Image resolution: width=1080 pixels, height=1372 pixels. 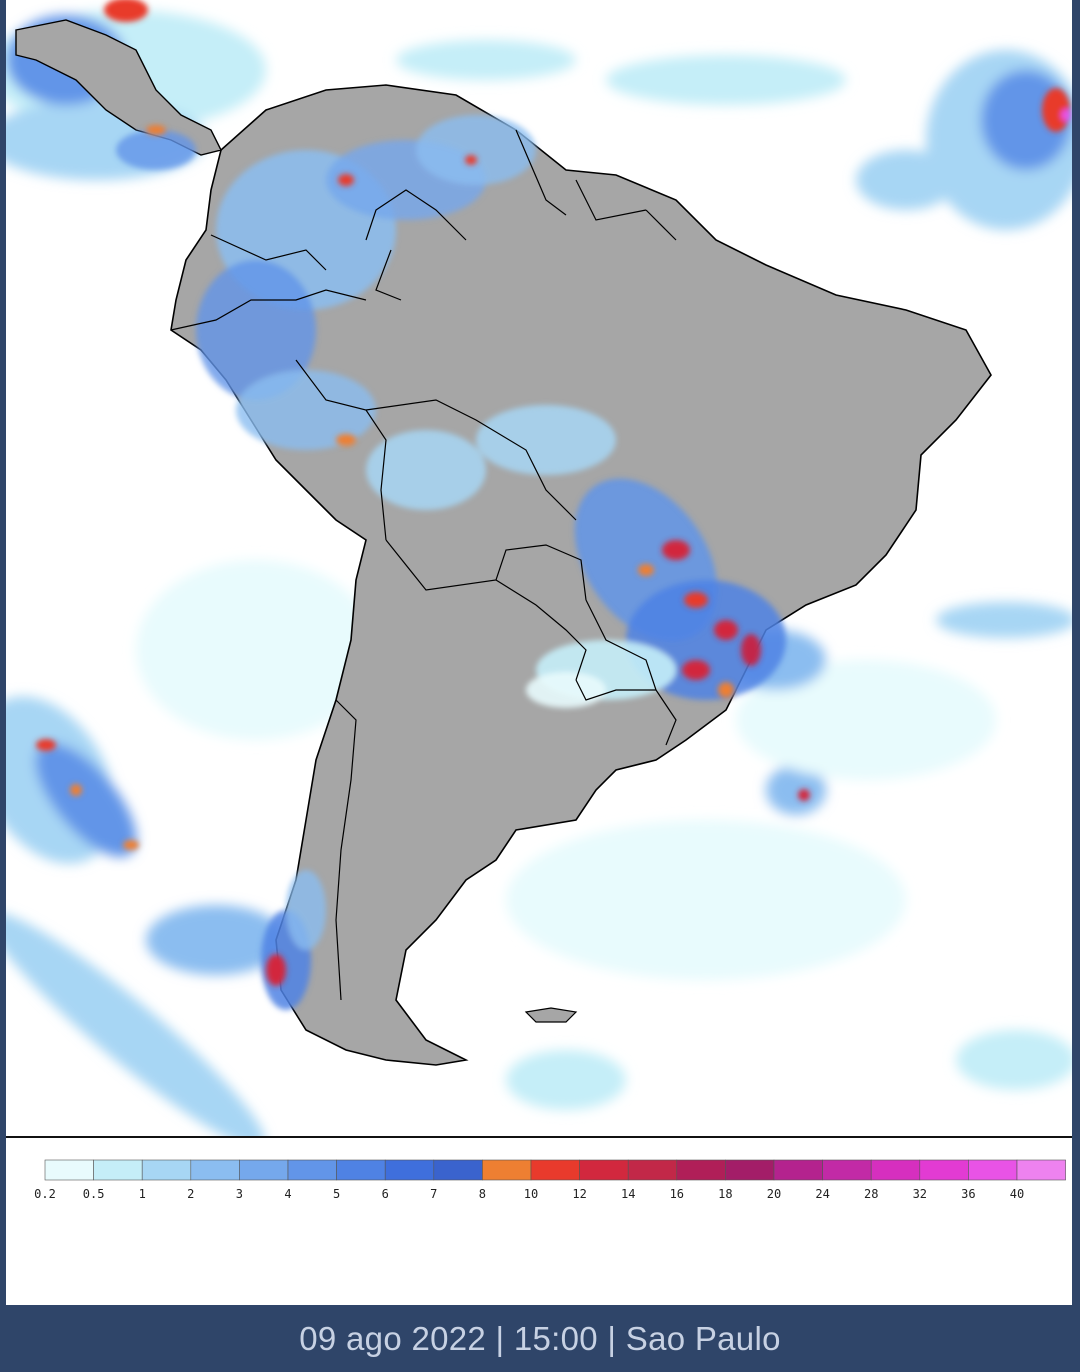 What do you see at coordinates (94, 1194) in the screenshot?
I see `legend-tick-label: 0.5` at bounding box center [94, 1194].